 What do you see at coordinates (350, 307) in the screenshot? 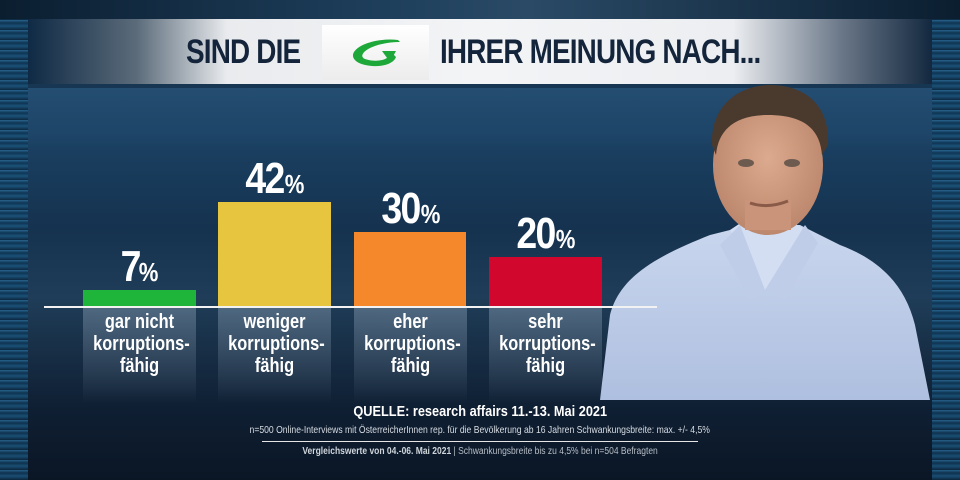
I see `chart-baseline` at bounding box center [350, 307].